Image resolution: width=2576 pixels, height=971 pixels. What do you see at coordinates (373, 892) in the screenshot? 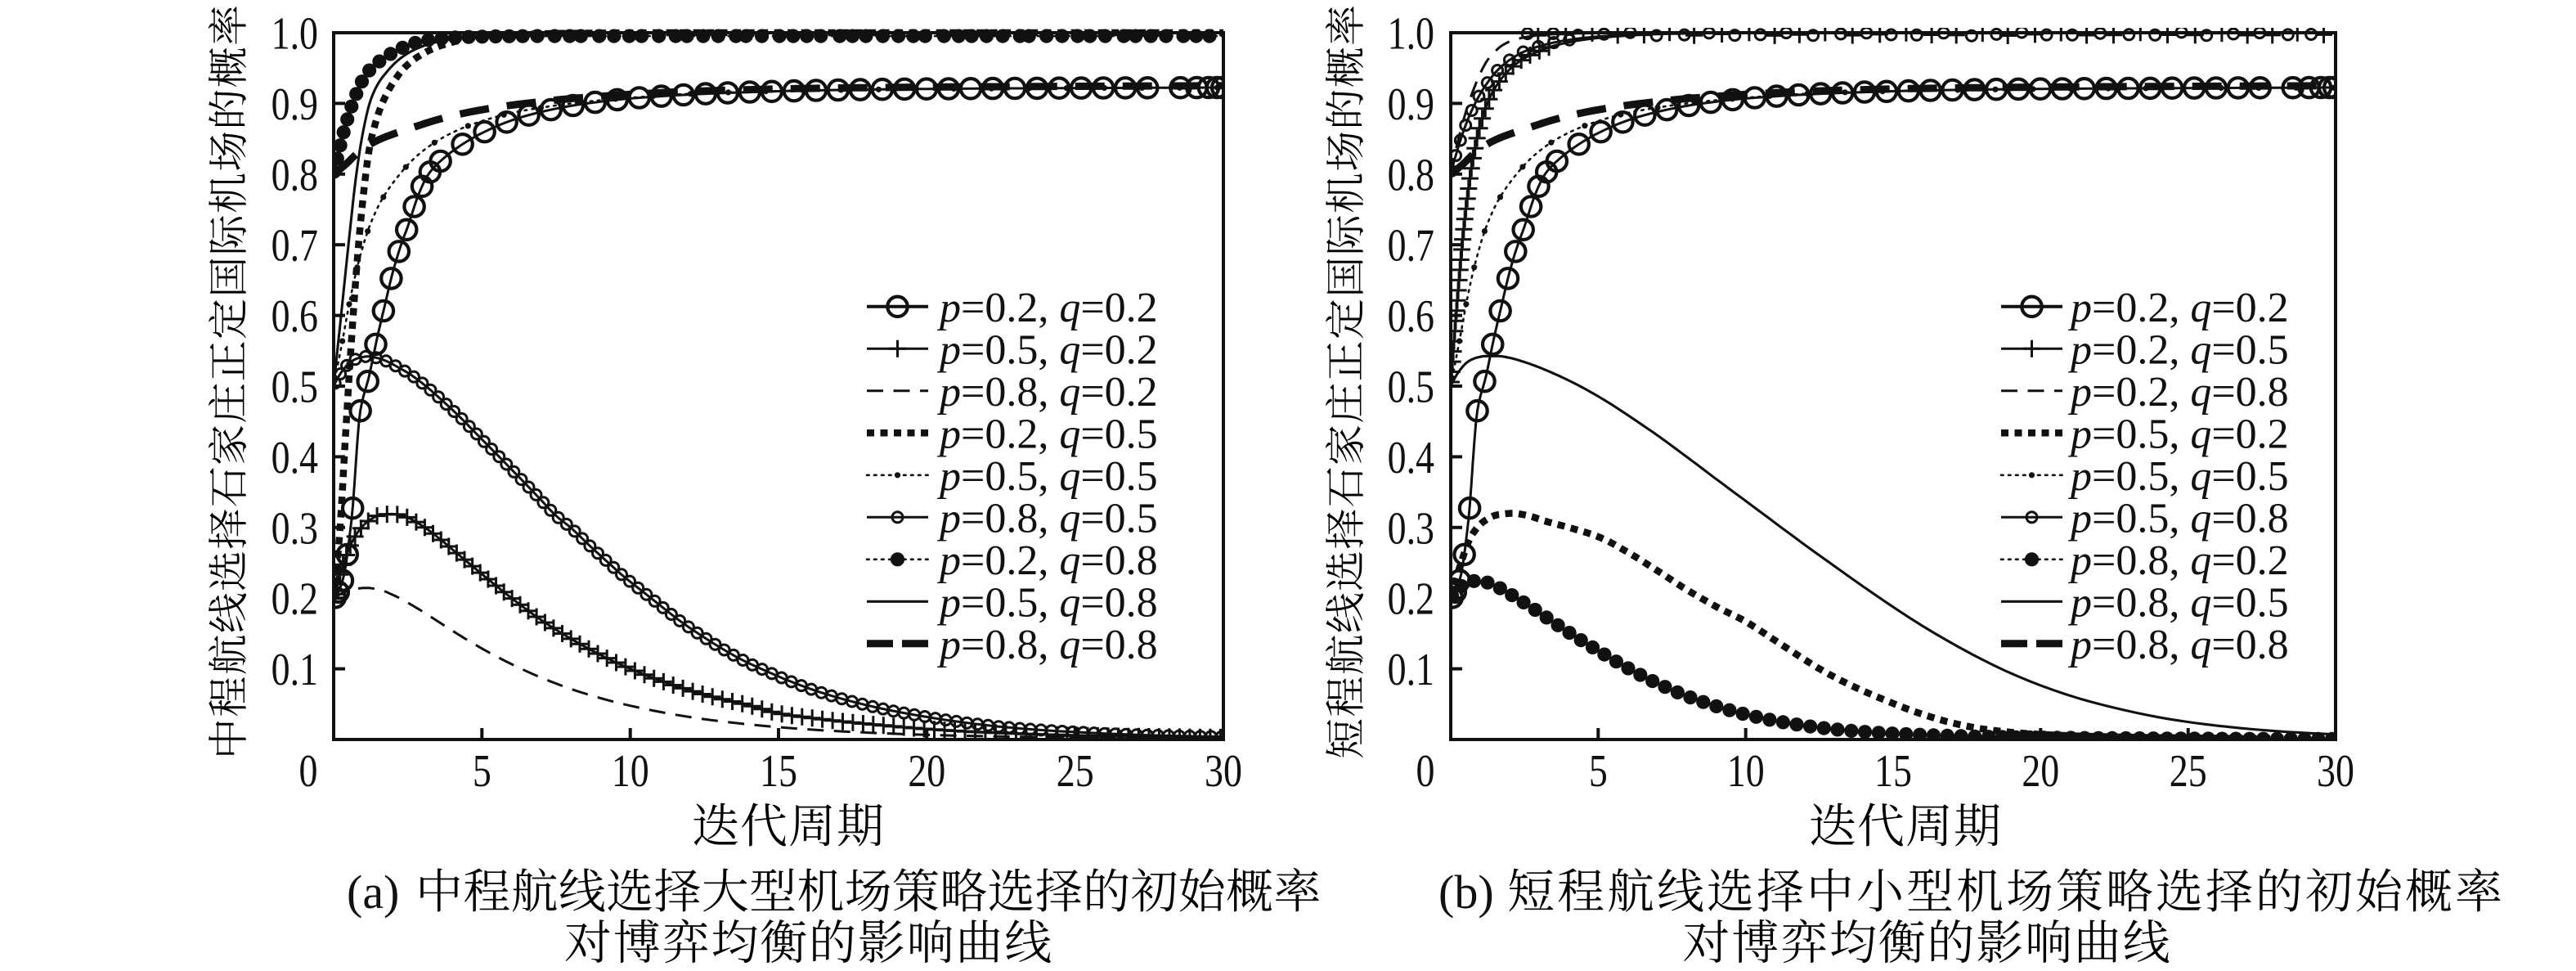
I see `svg-text: (a)` at bounding box center [373, 892].